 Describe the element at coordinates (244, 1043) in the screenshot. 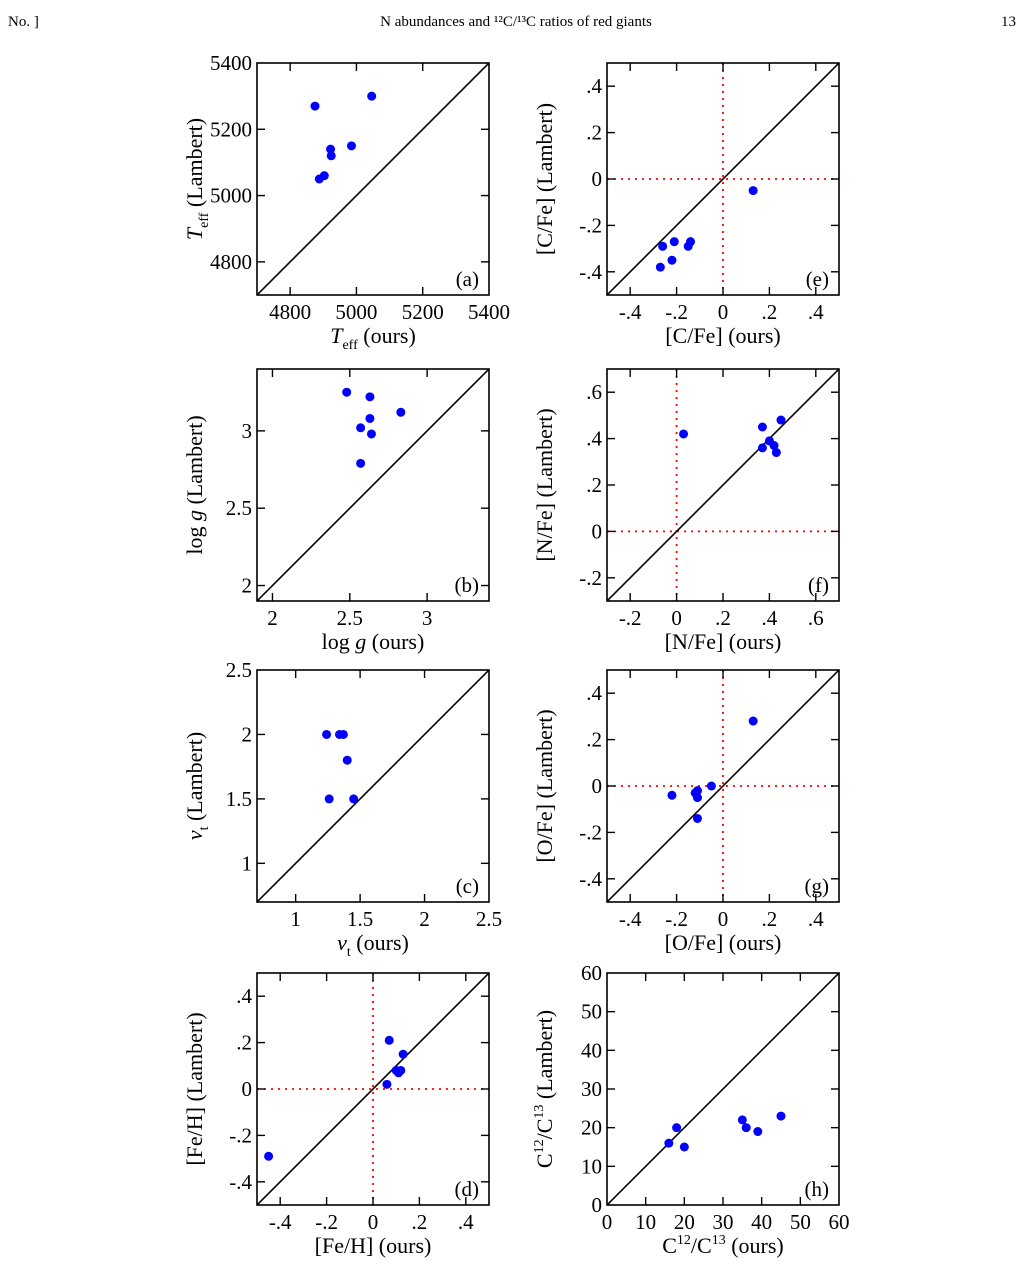

I see `y-tick-label: .2` at that location.